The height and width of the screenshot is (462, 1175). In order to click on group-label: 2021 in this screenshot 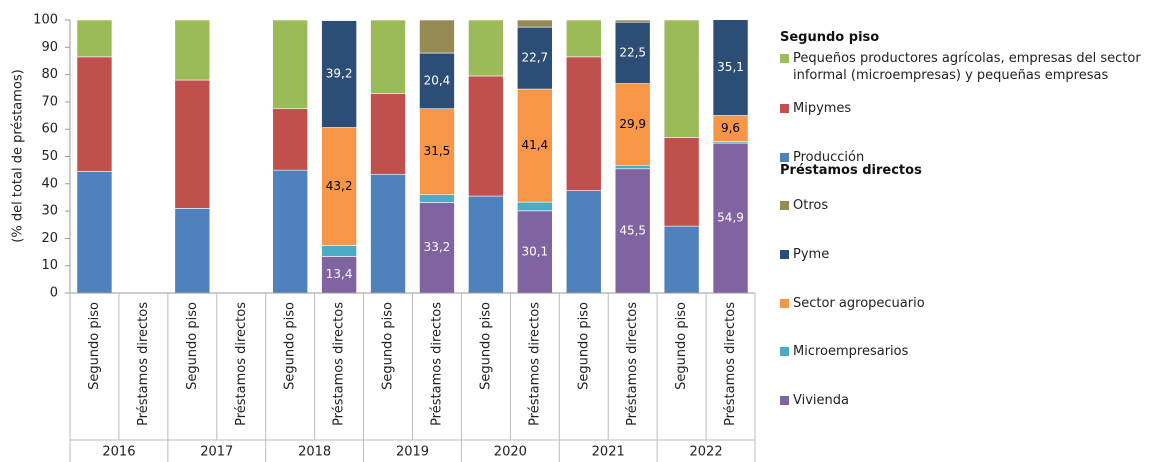, I will do `click(608, 452)`.